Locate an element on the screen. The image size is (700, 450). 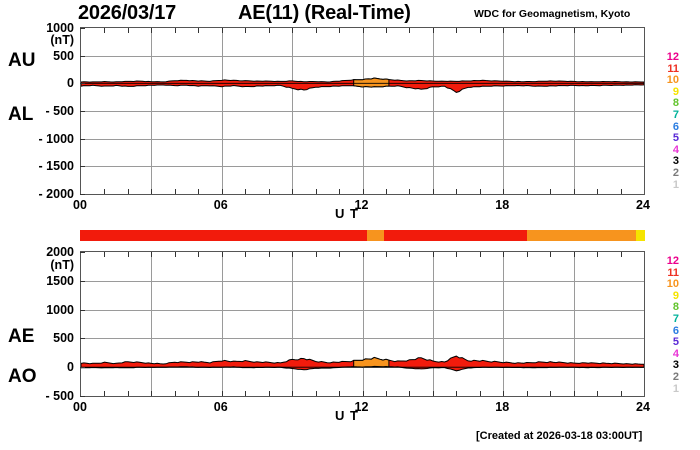
legend-top-item-1: 1 is located at coordinates (675, 184).